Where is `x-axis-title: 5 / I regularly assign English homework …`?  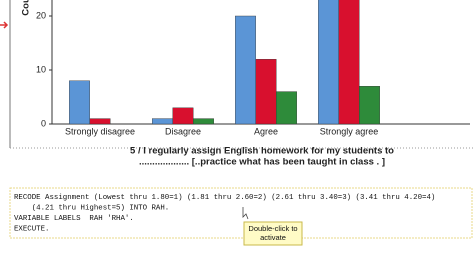
x-axis-title: 5 / I regularly assign English homework … is located at coordinates (262, 151).